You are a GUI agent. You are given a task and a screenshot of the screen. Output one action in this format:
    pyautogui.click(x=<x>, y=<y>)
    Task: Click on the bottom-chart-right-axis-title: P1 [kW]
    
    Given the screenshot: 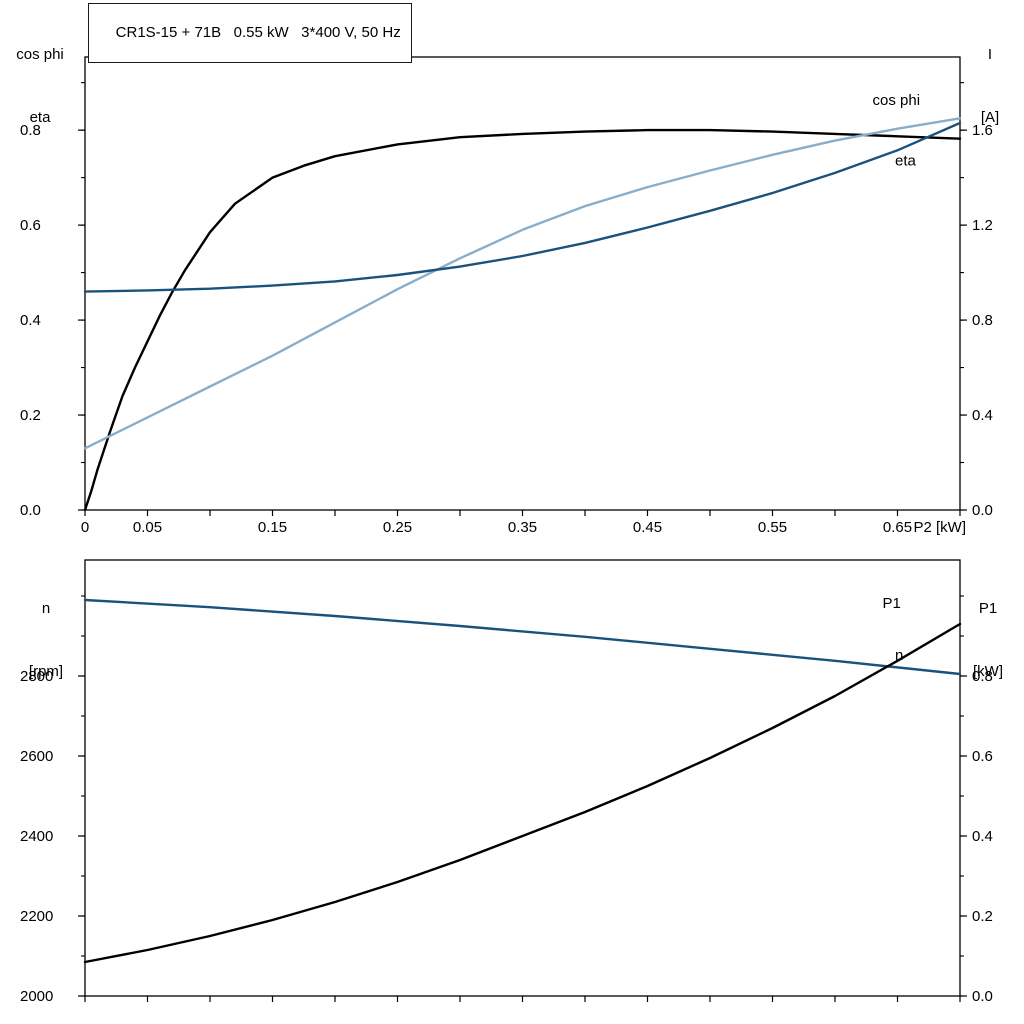 What is the action you would take?
    pyautogui.click(x=988, y=640)
    